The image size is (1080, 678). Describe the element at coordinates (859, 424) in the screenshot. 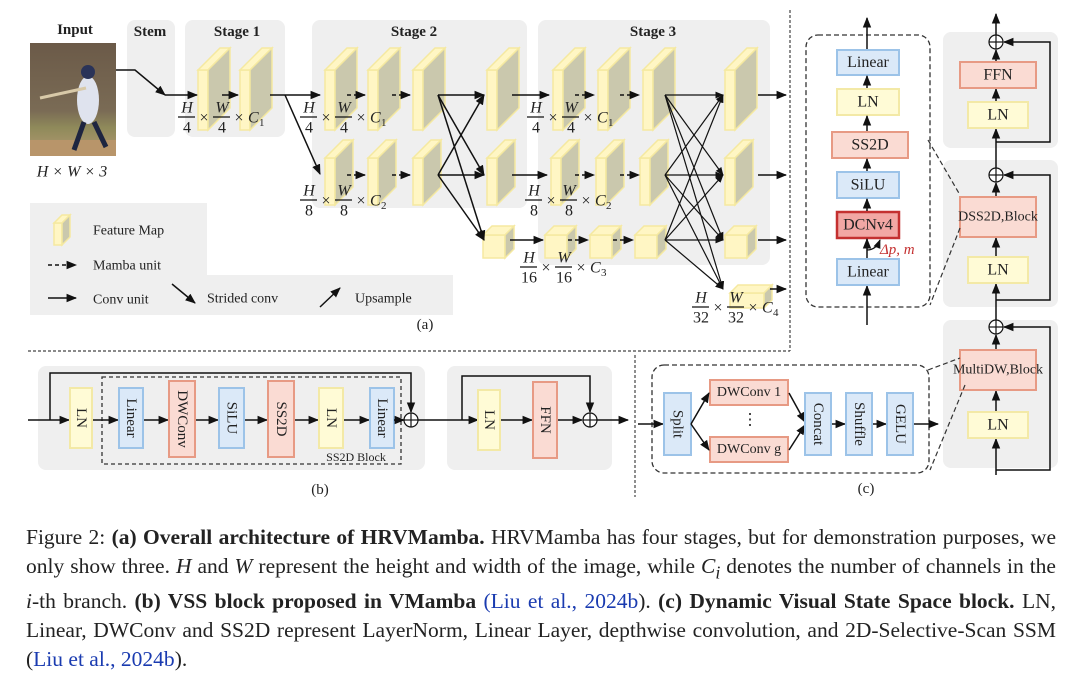

I see `shuffle-box-label: Shuffle` at that location.